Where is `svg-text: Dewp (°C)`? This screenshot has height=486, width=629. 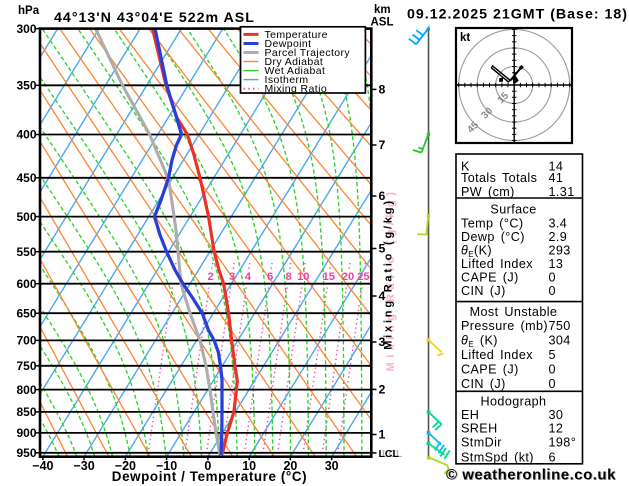 svg-text: Dewp (°C) is located at coordinates (493, 237).